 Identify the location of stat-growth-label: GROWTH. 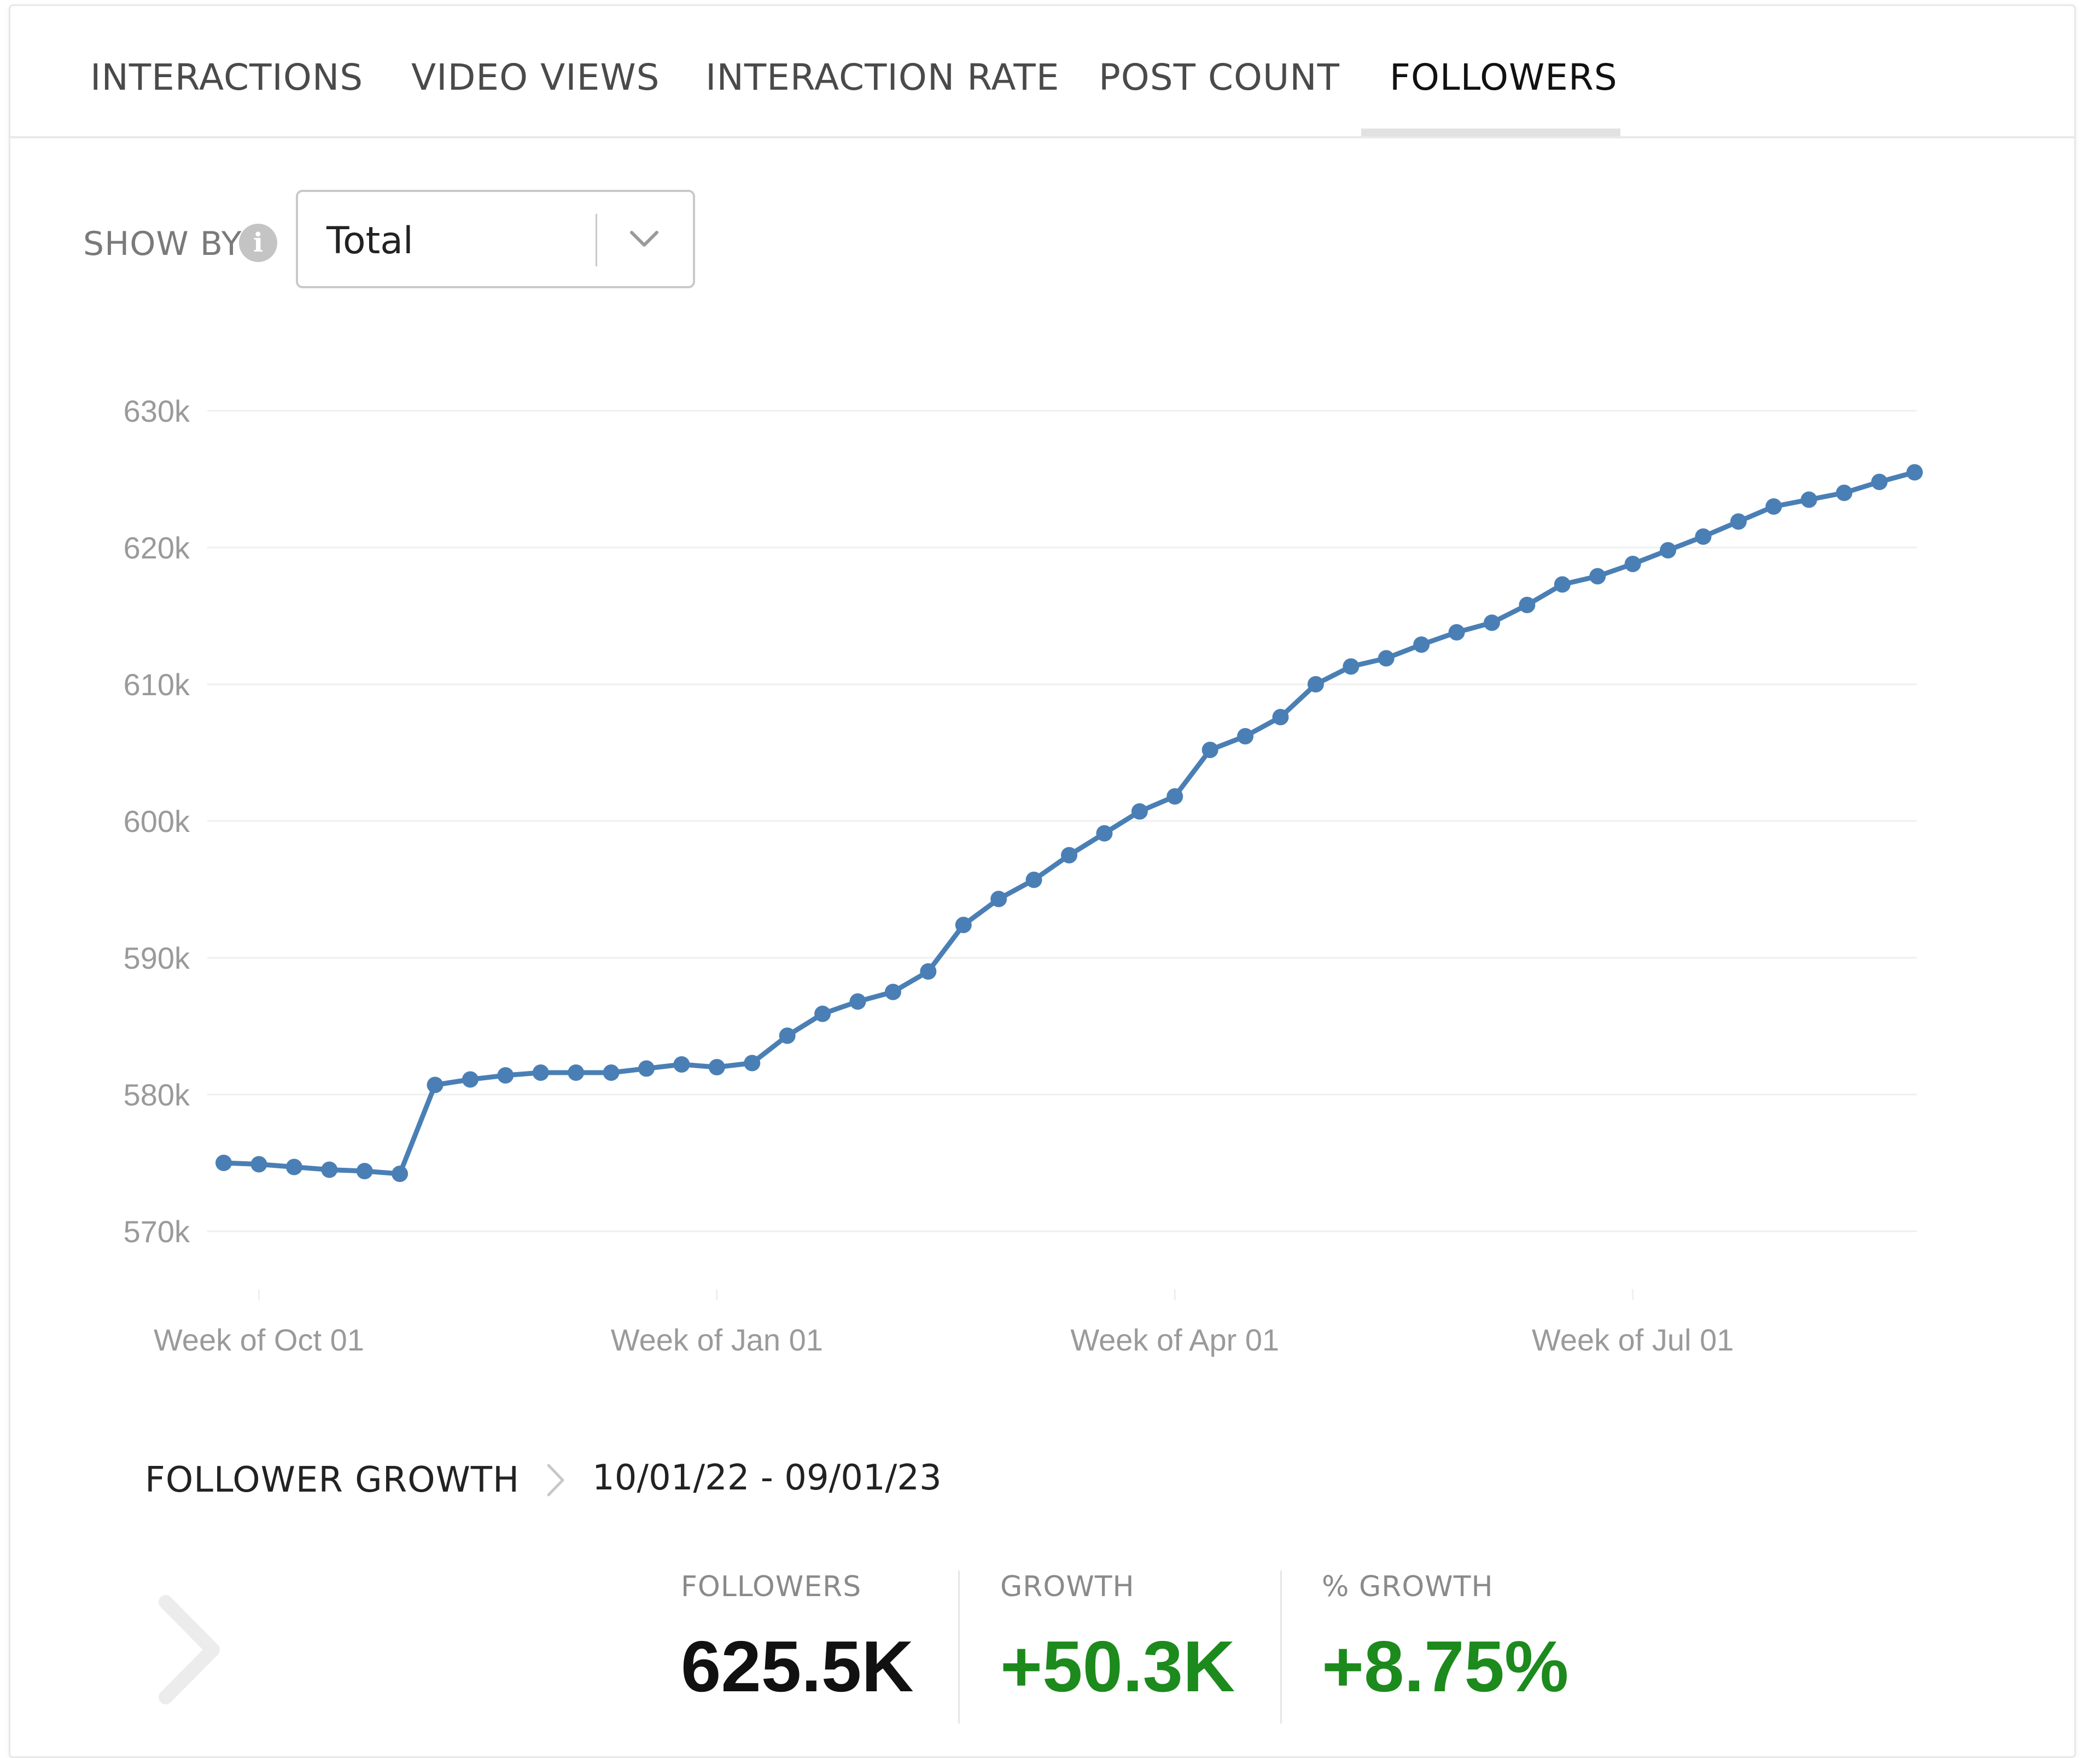
(1067, 1586).